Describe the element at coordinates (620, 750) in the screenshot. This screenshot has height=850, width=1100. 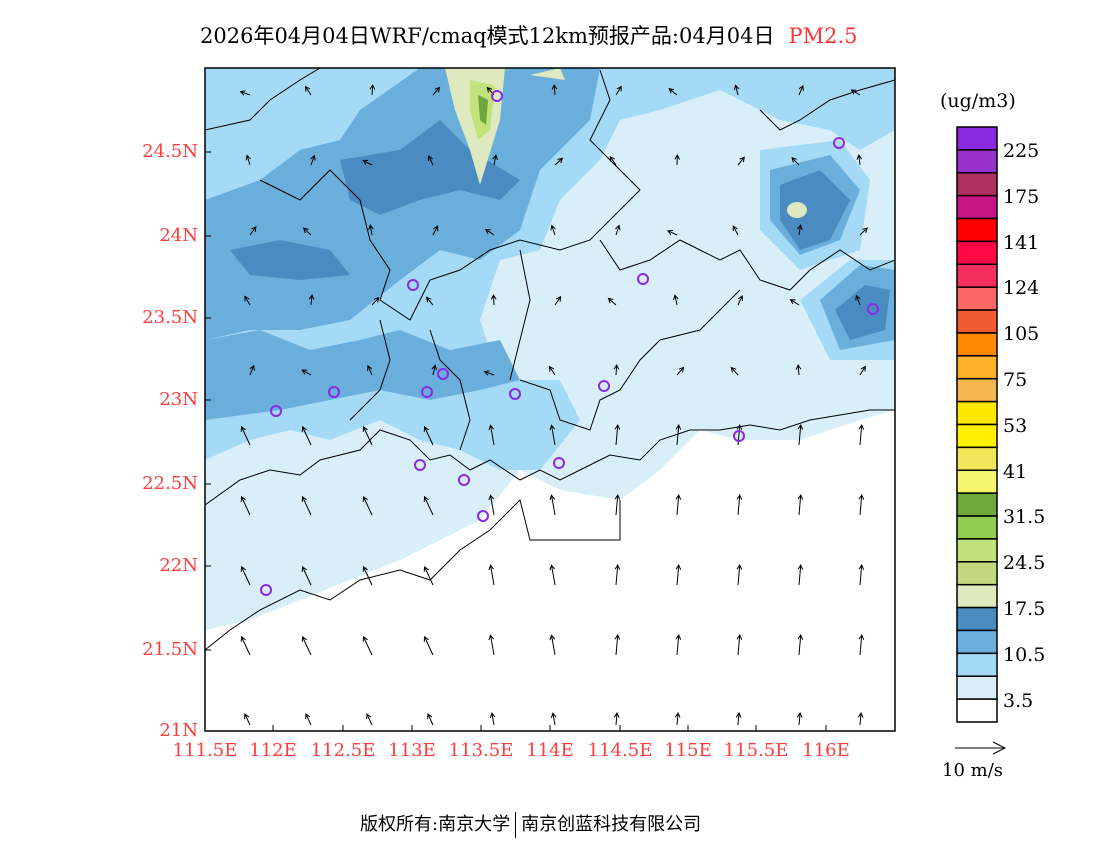
I see `longitude-label: 114.5E` at that location.